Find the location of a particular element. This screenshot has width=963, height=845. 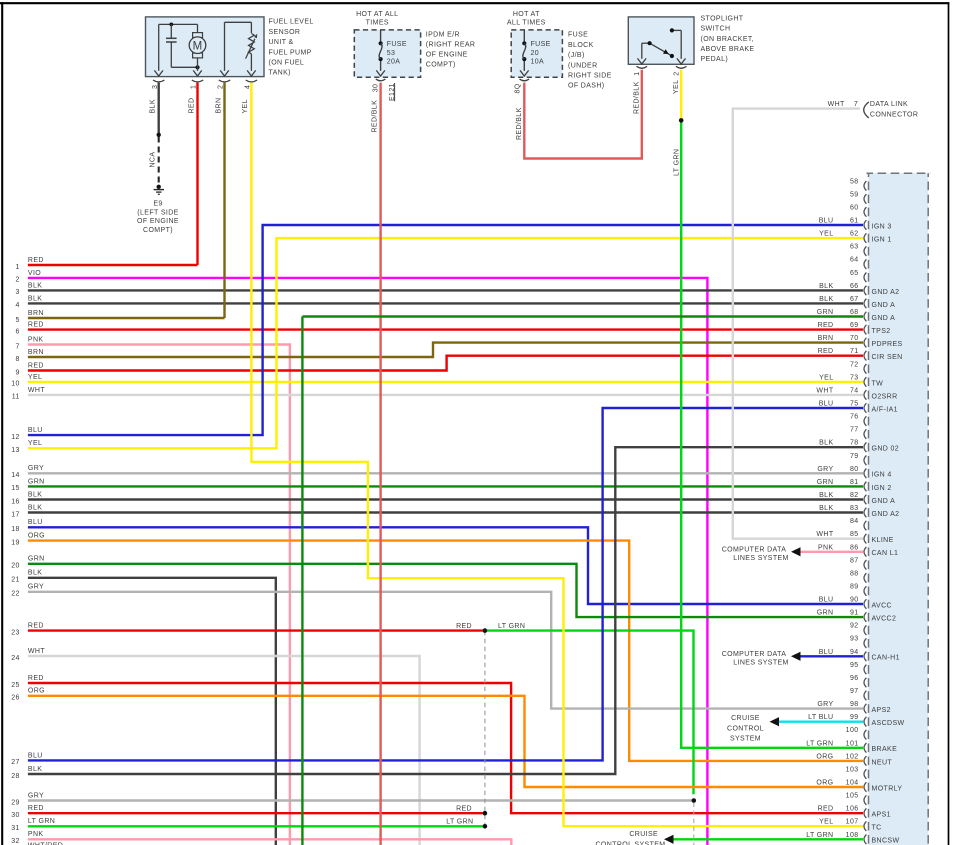

svg-text: 5 is located at coordinates (18, 320).